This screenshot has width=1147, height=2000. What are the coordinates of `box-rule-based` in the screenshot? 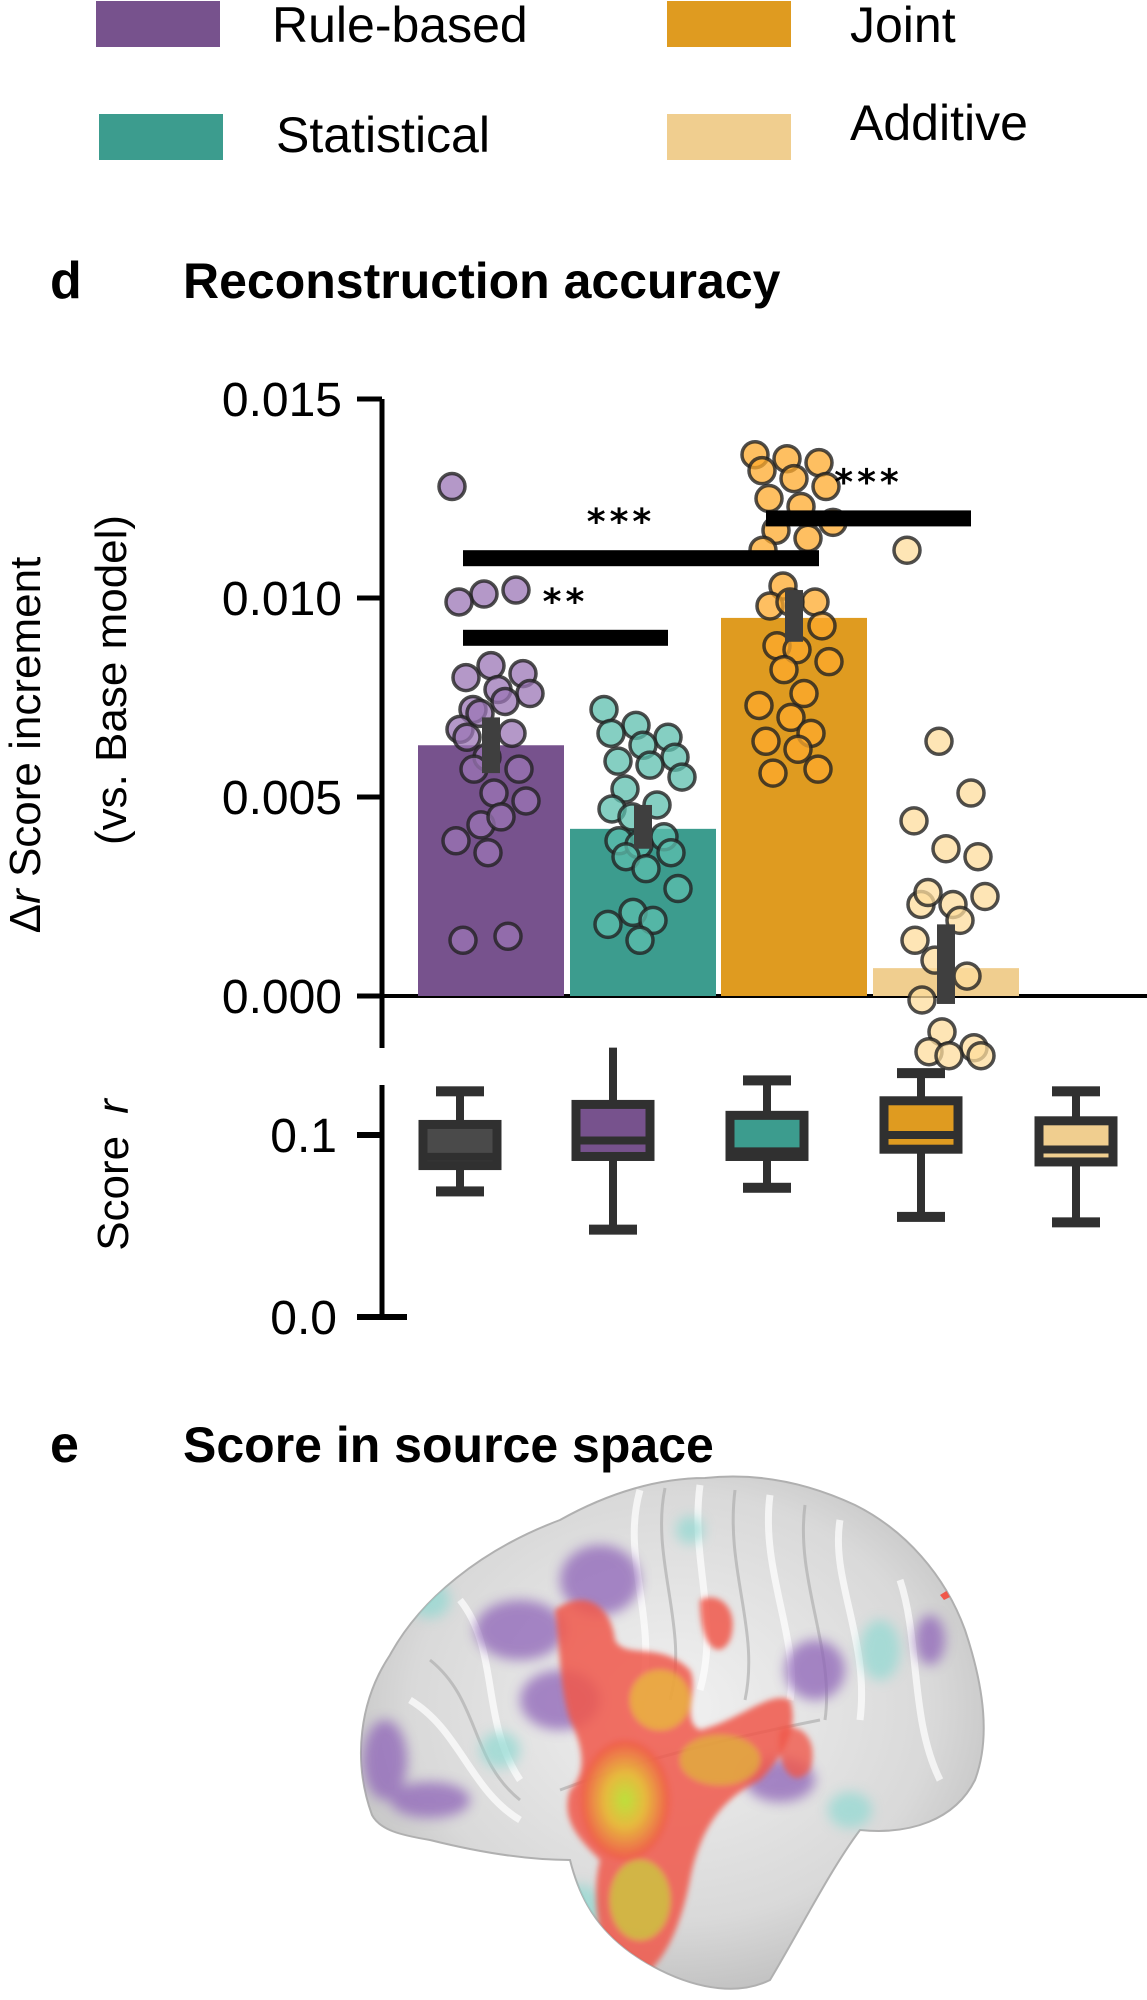 It's located at (613, 1141).